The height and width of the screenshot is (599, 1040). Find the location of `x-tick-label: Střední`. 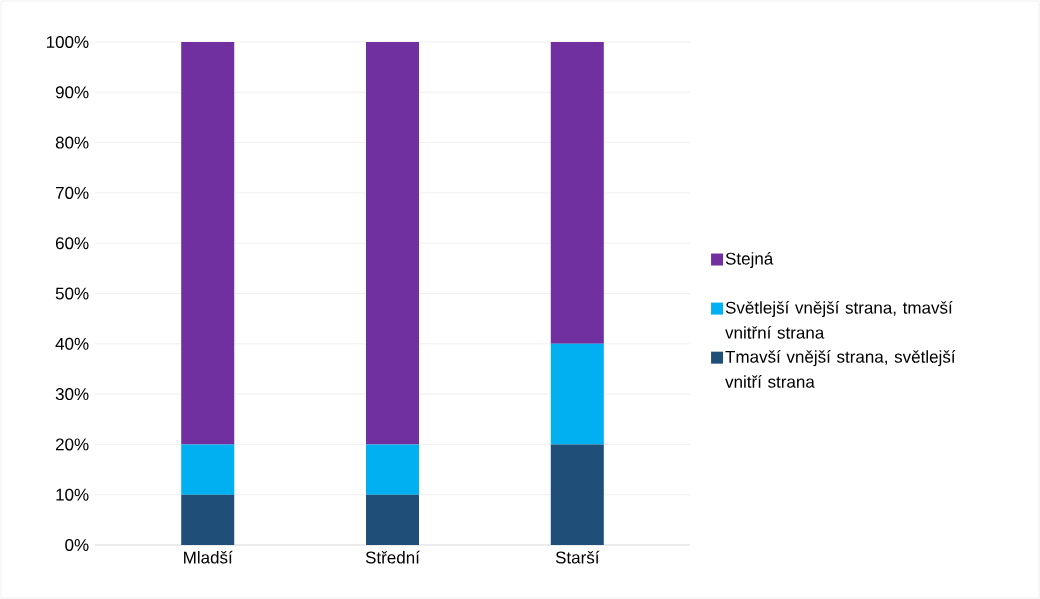

x-tick-label: Střední is located at coordinates (392, 557).